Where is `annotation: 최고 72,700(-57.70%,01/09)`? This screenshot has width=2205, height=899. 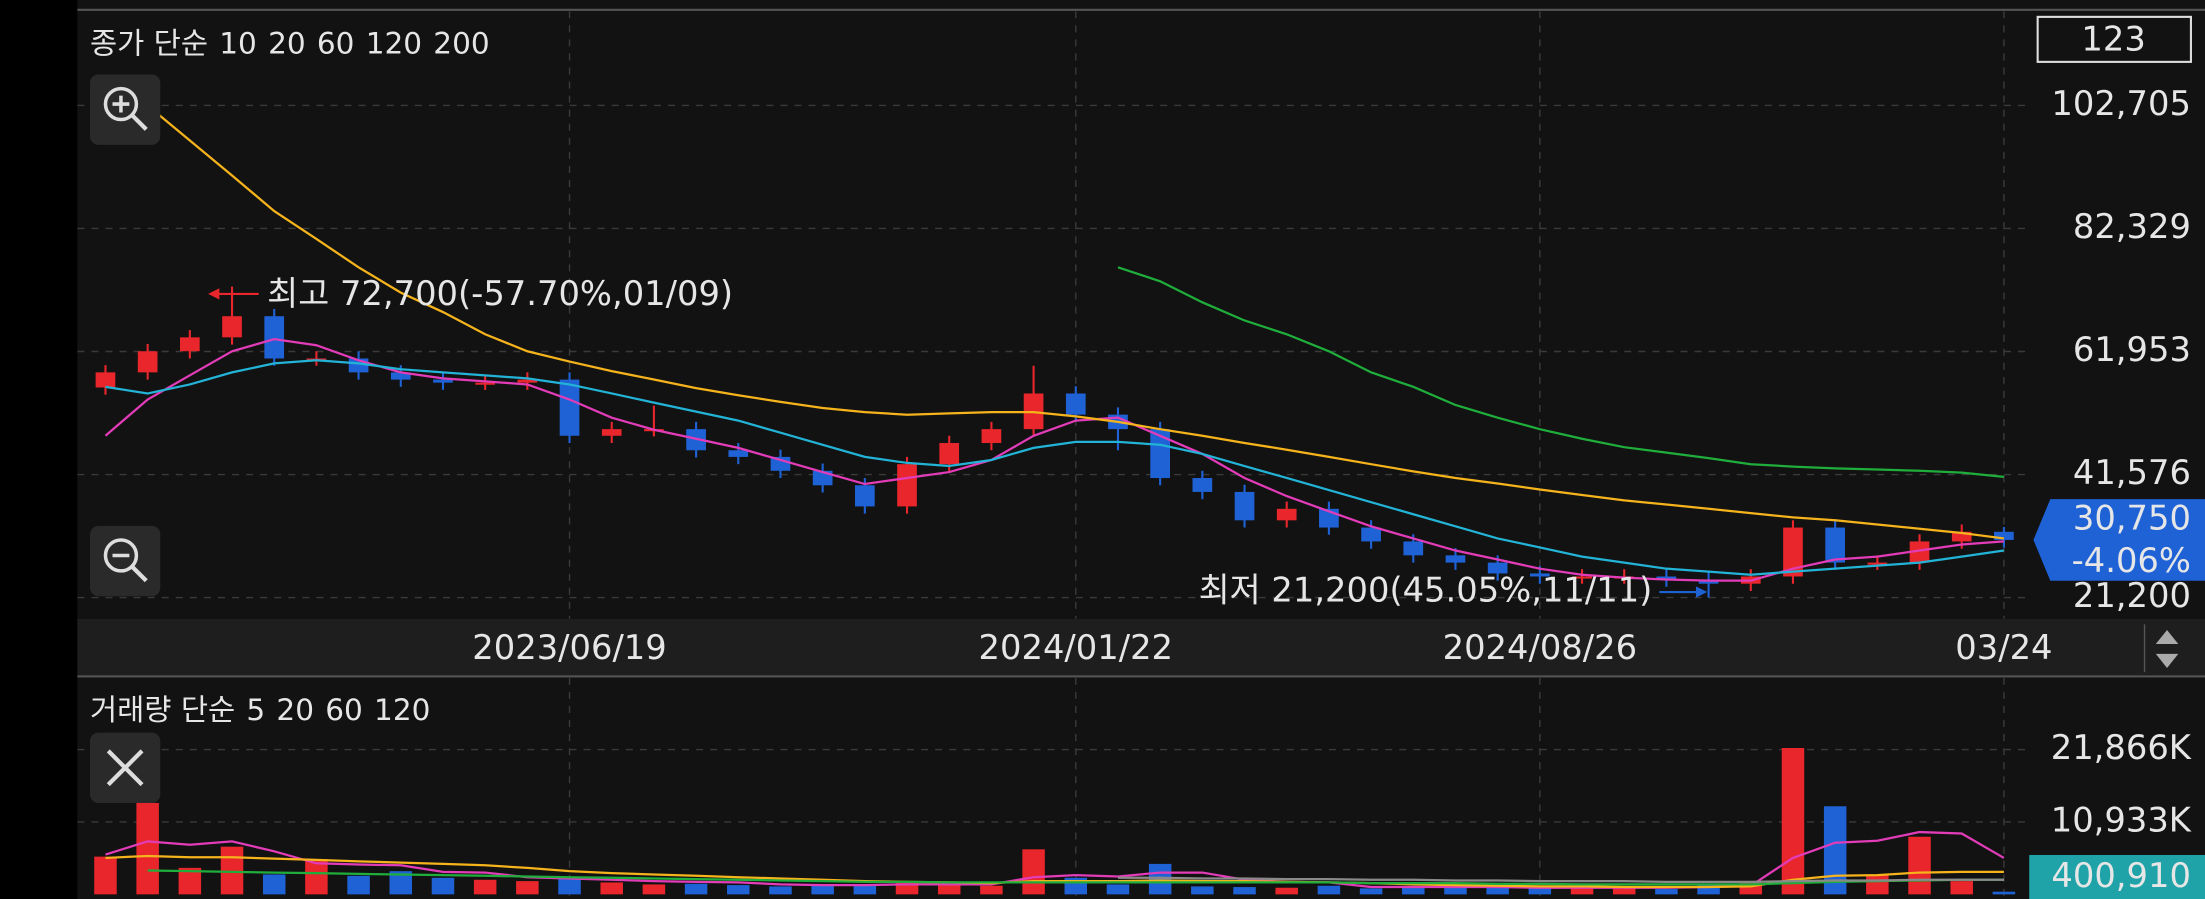
annotation: 최고 72,700(-57.70%,01/09) is located at coordinates (500, 293).